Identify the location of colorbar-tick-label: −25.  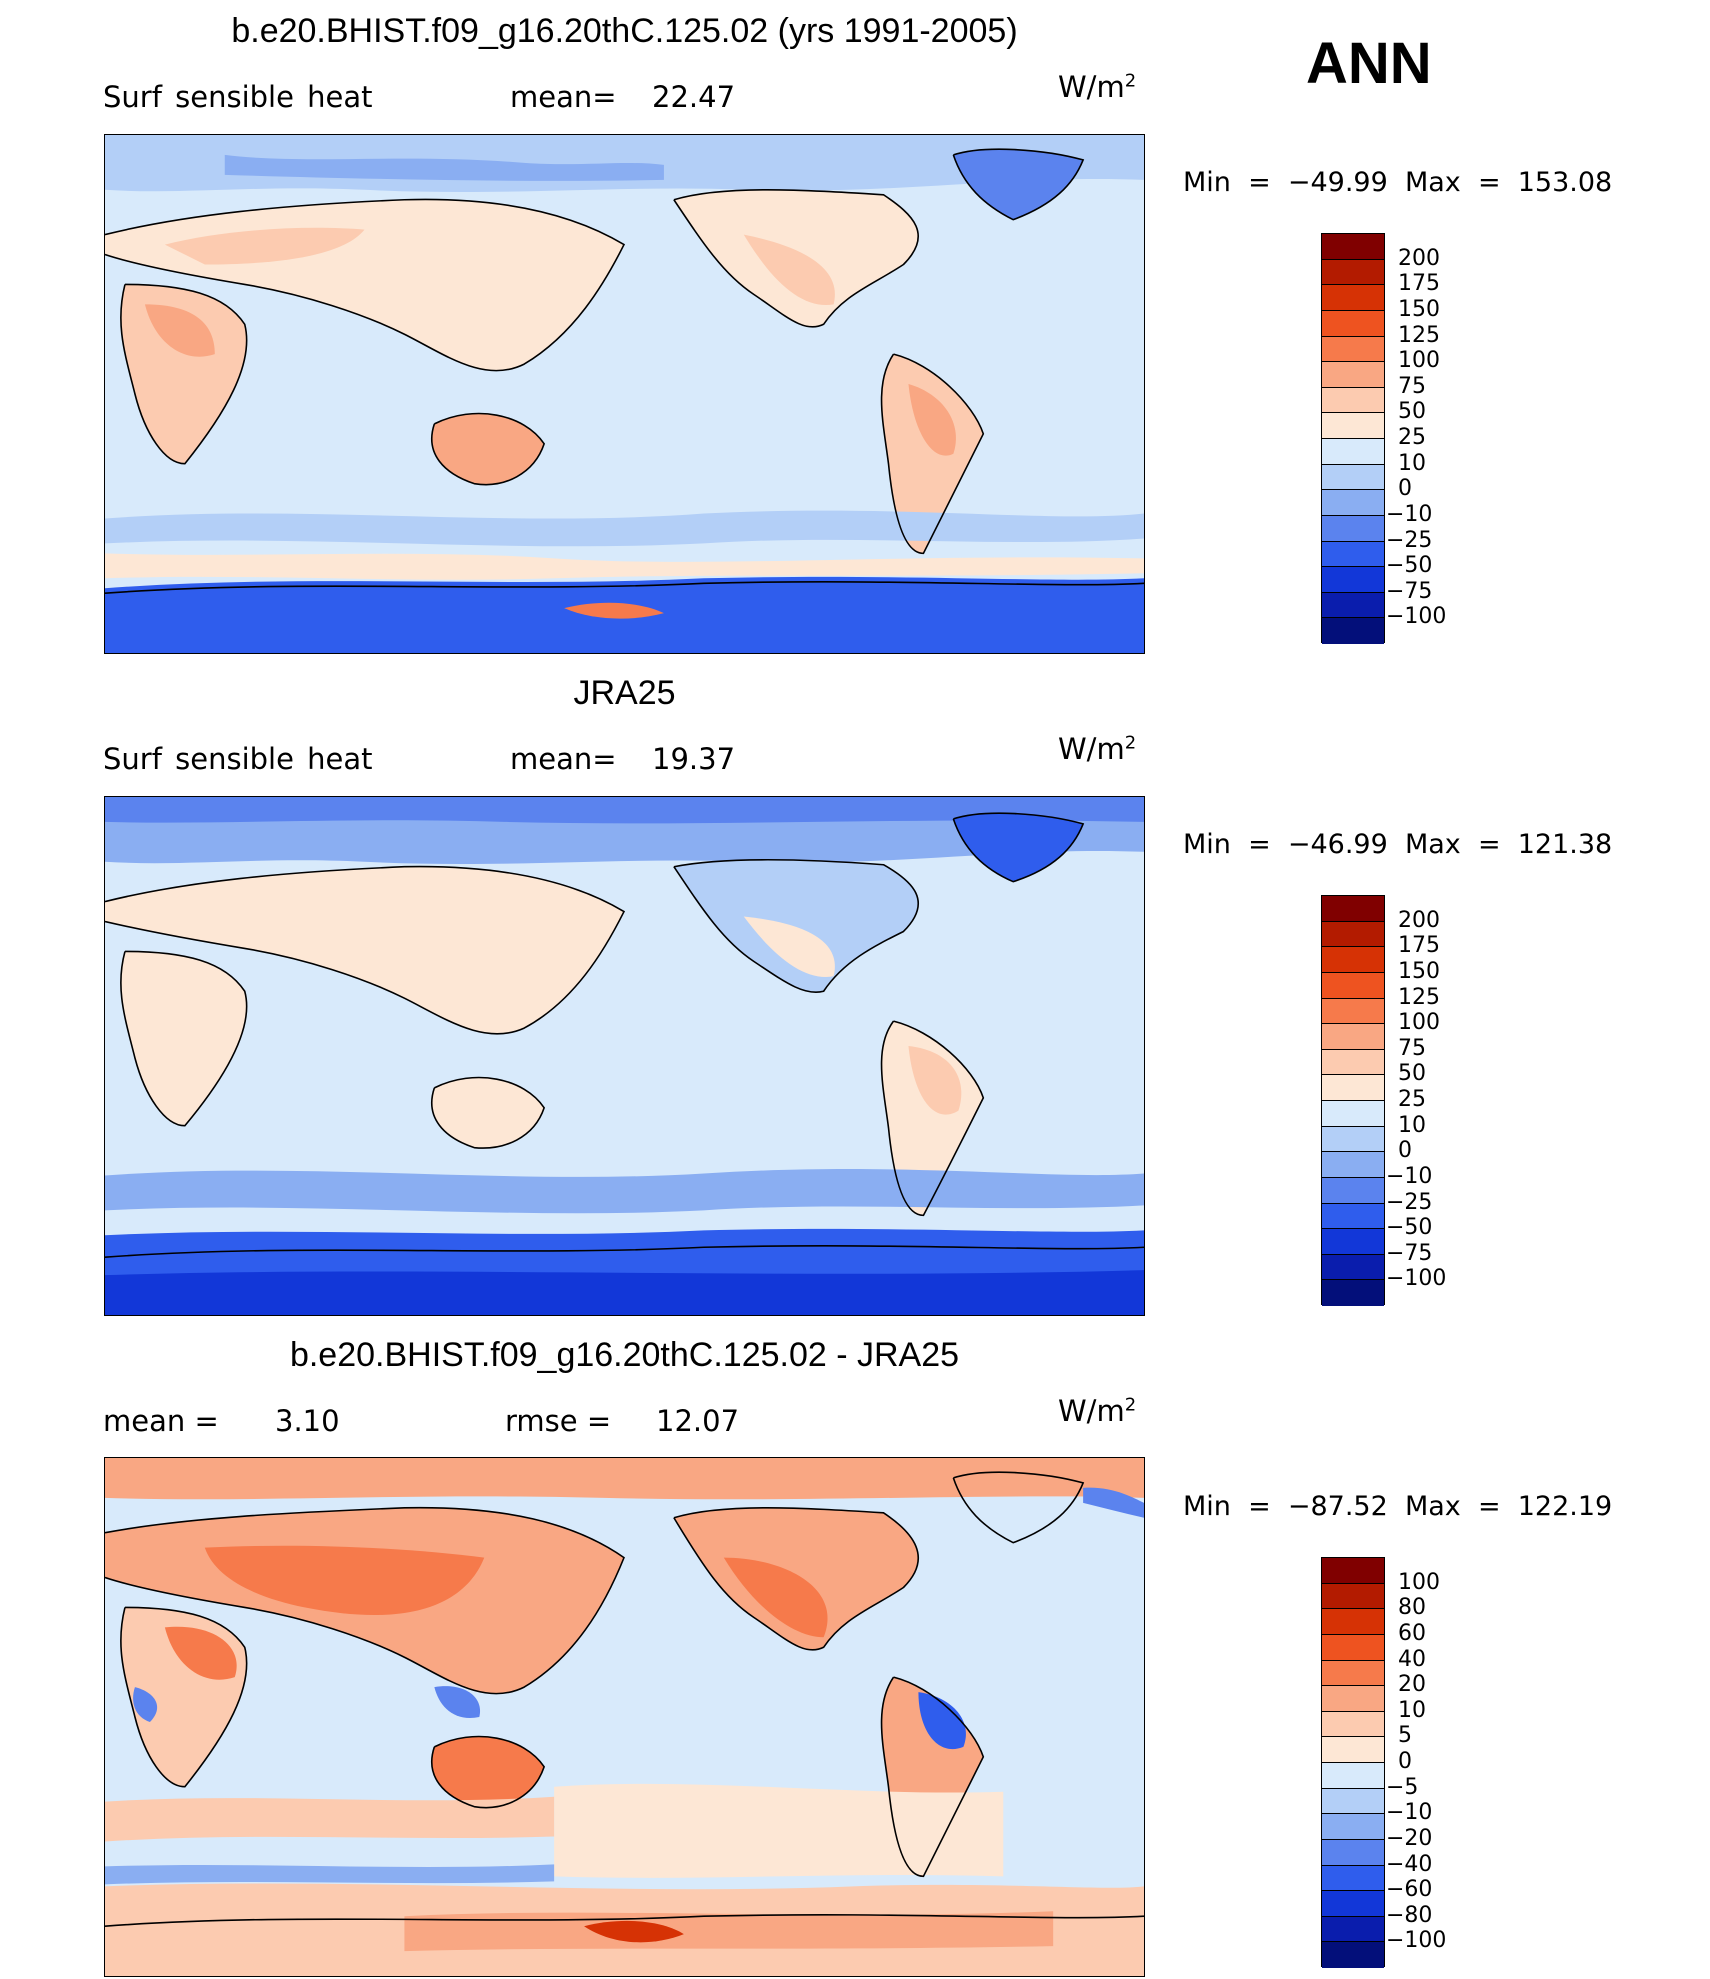
(1409, 540).